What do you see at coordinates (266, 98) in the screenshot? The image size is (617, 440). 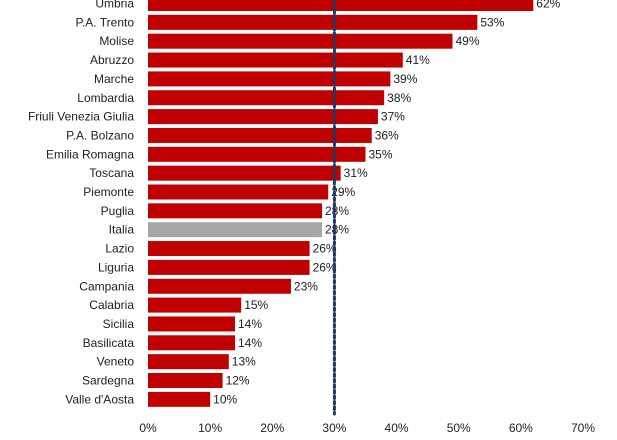 I see `bar-lombardia` at bounding box center [266, 98].